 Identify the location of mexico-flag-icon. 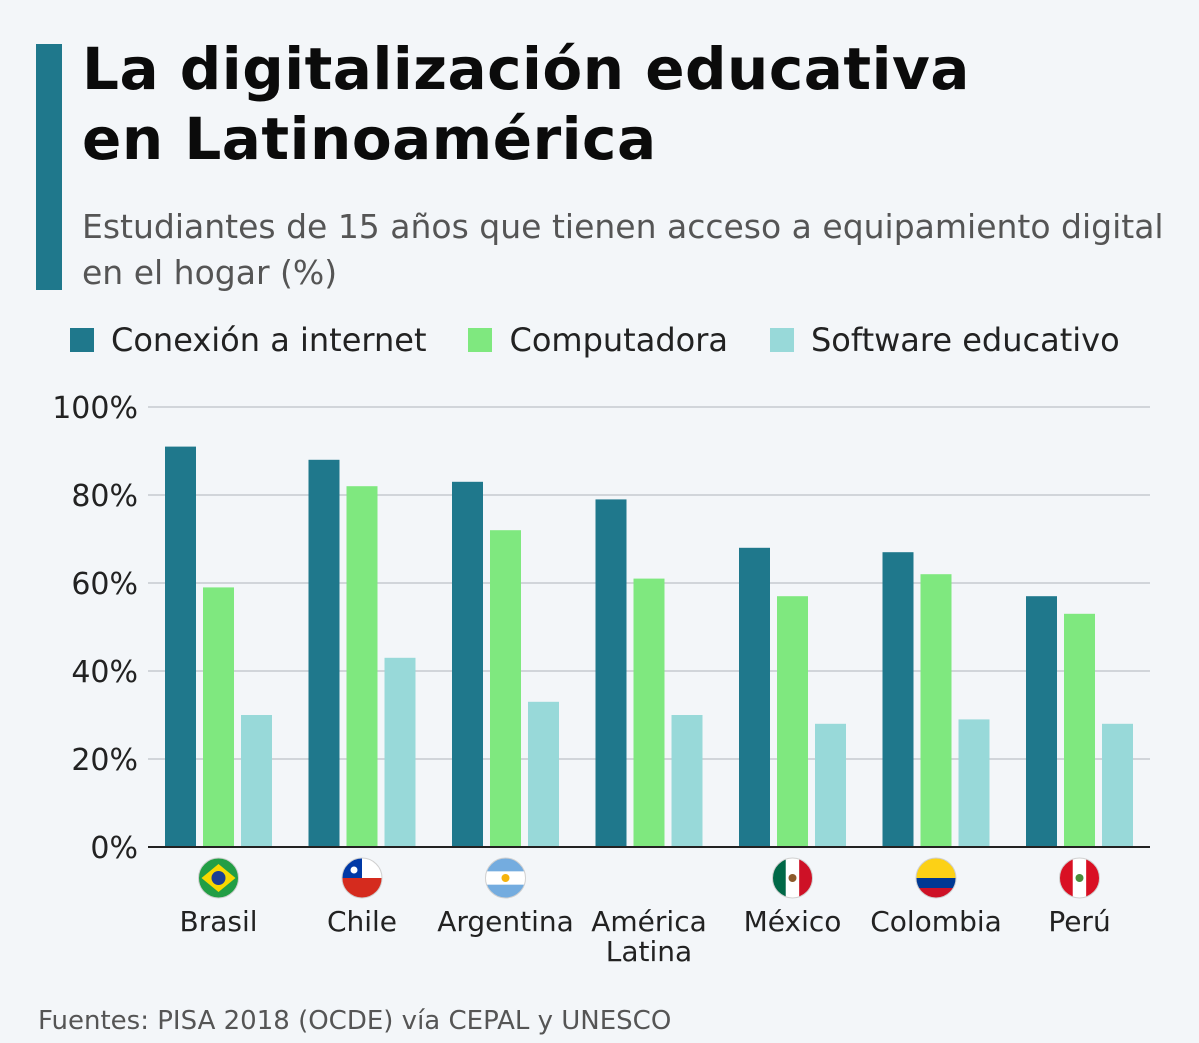
(793, 878).